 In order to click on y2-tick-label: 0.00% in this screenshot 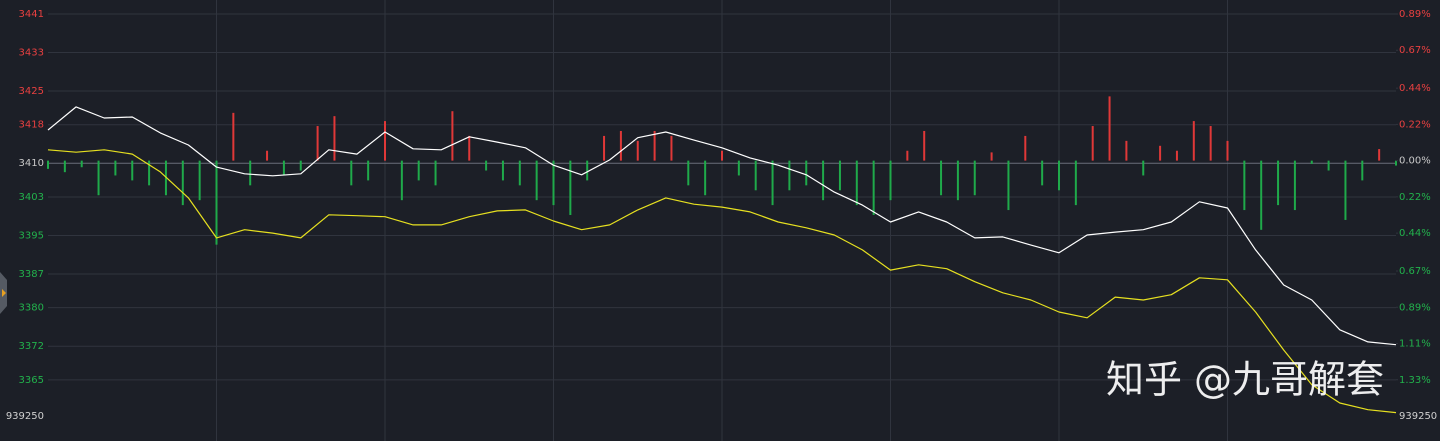, I will do `click(1415, 161)`.